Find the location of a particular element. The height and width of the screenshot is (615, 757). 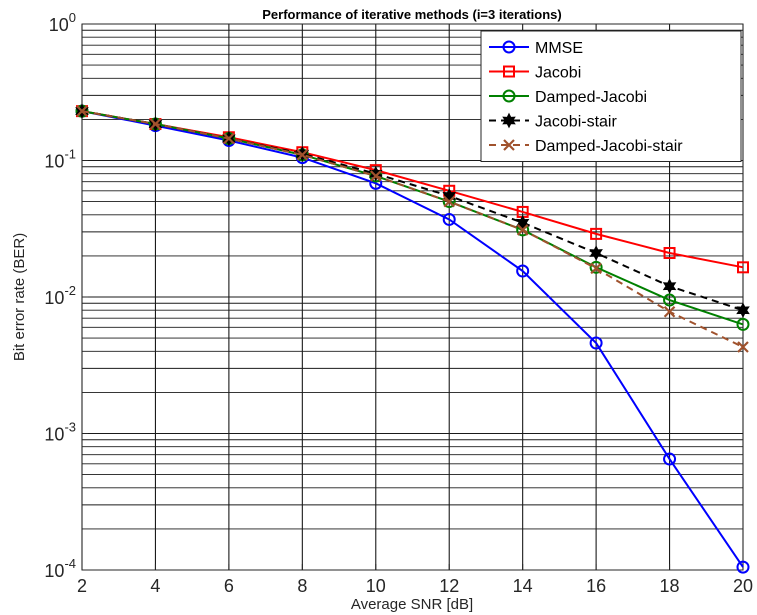

legend-label-jacobi-stair: Jacobi-stair is located at coordinates (576, 122).